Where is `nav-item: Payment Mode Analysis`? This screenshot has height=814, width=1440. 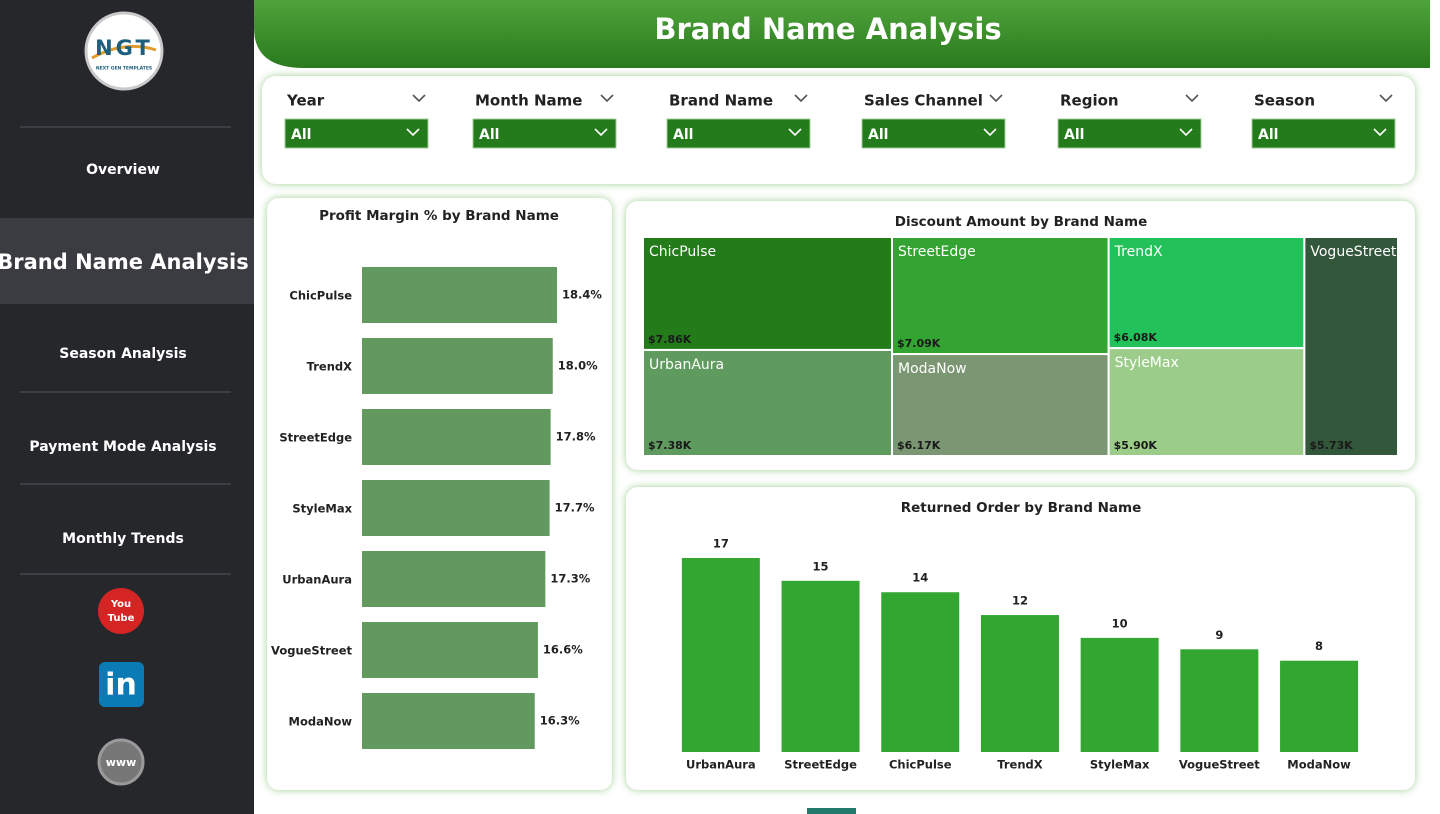
nav-item: Payment Mode Analysis is located at coordinates (122, 447).